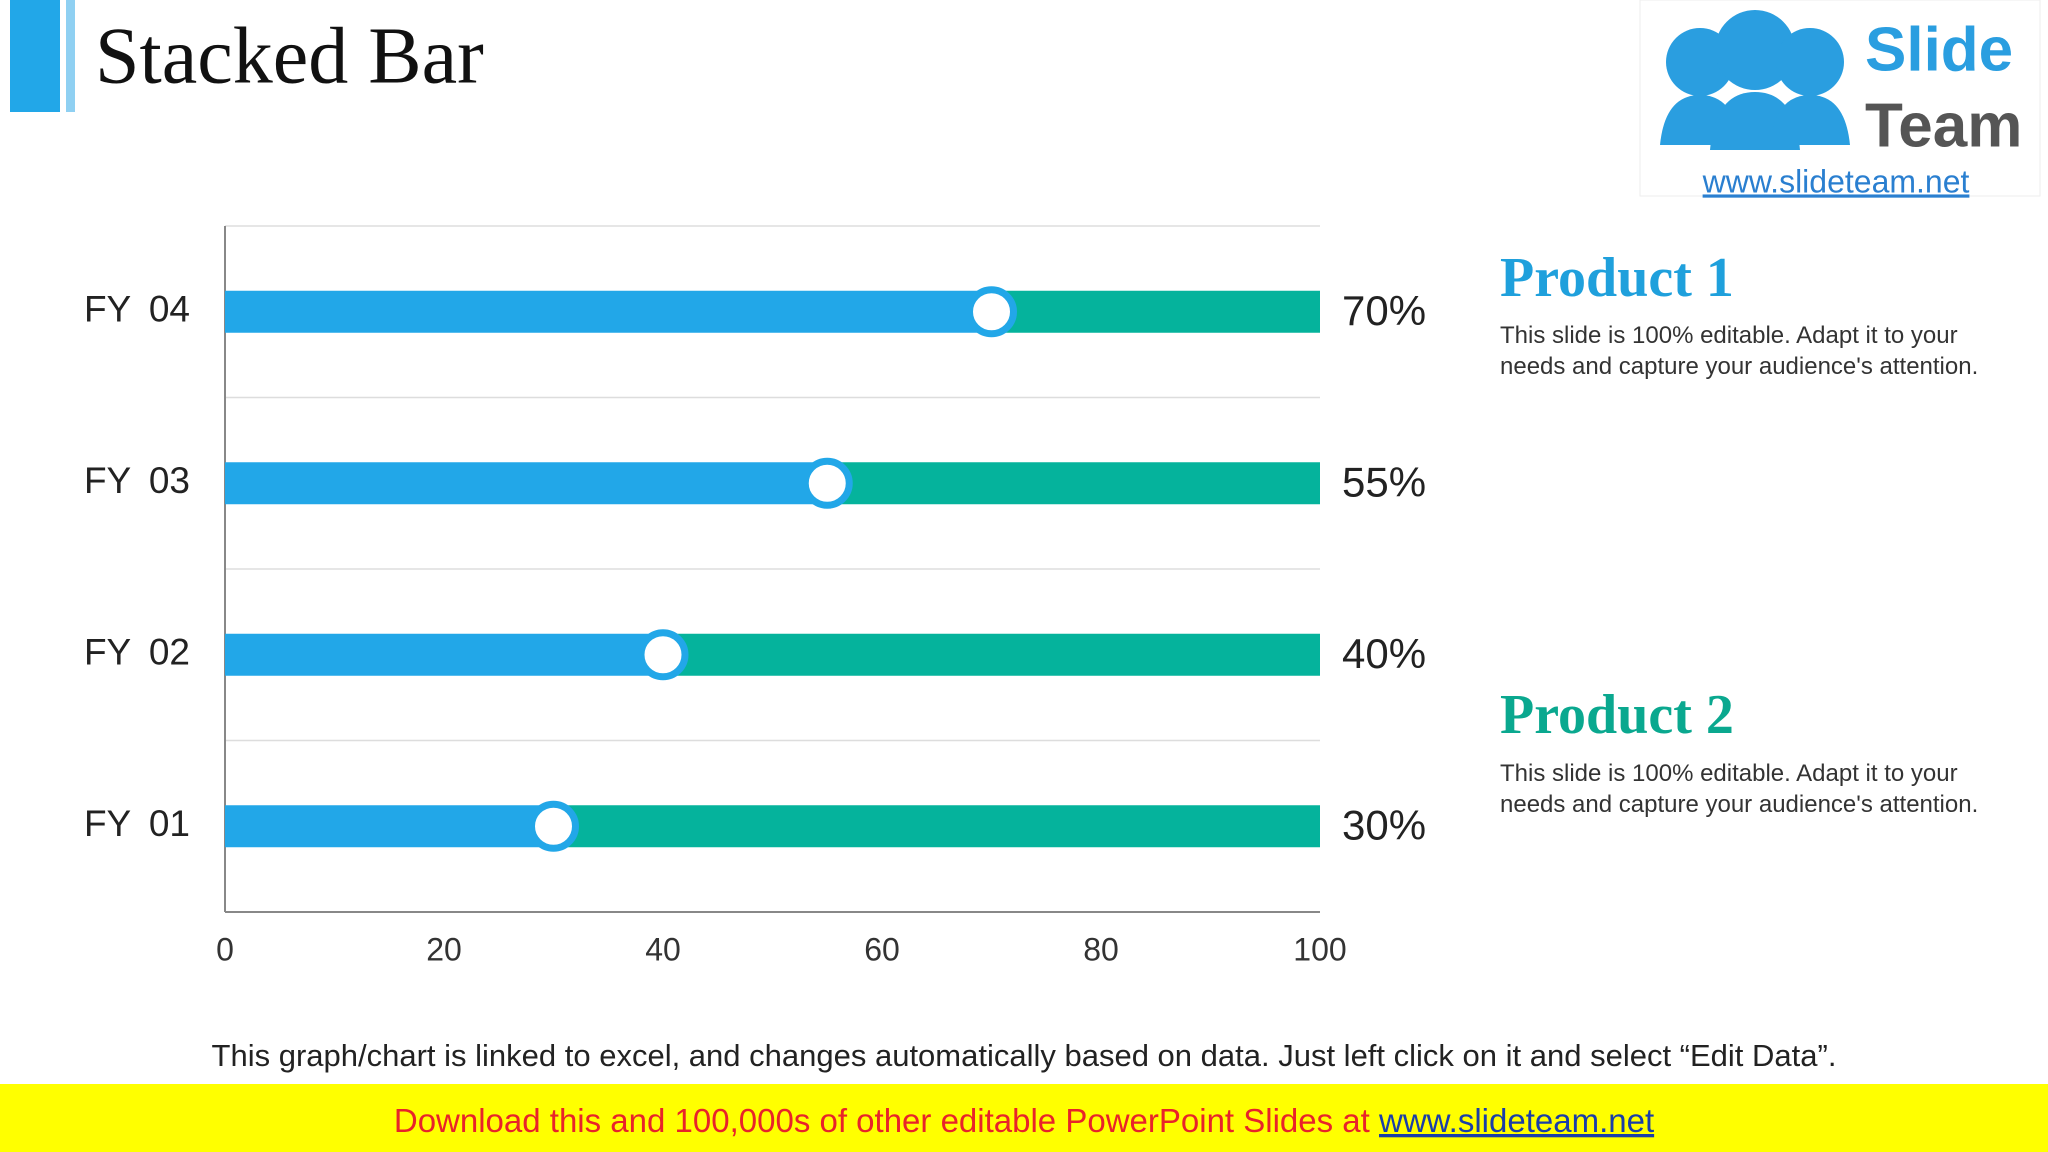  Describe the element at coordinates (289, 56) in the screenshot. I see `slide-title: Stacked Bar` at that location.